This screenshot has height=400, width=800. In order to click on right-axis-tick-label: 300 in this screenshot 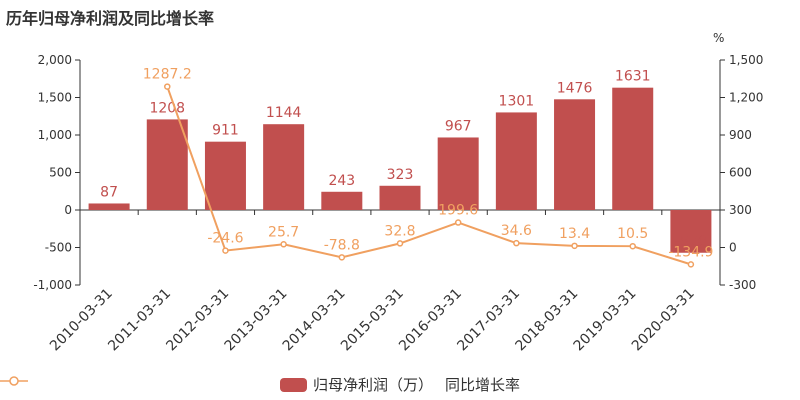, I will do `click(740, 210)`.